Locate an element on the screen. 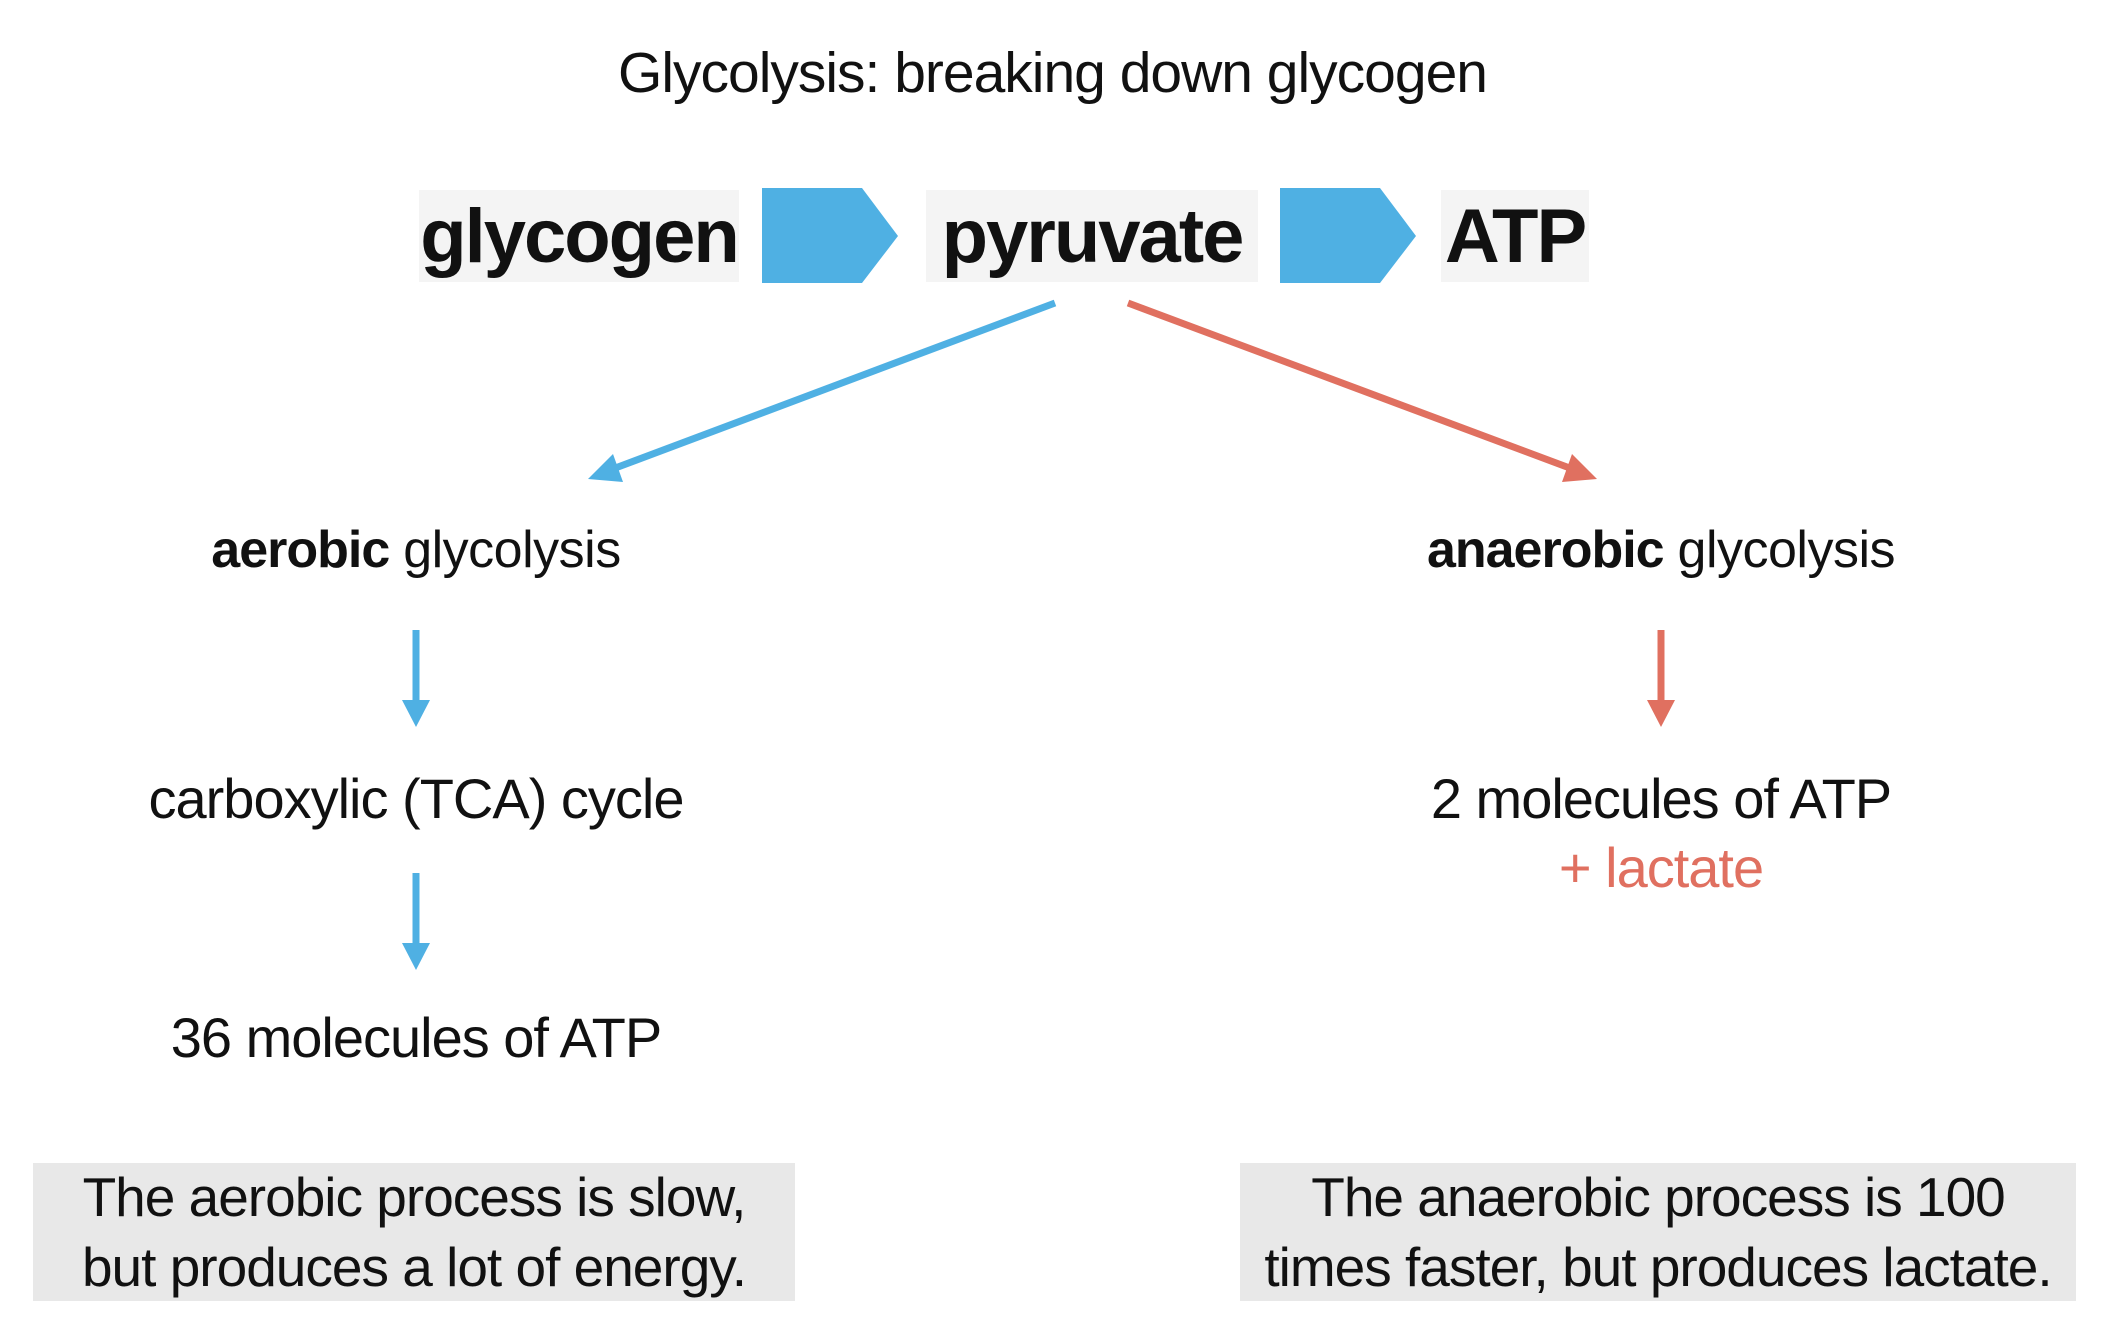 The width and height of the screenshot is (2105, 1334). glycogen-label: glycogen is located at coordinates (580, 236).